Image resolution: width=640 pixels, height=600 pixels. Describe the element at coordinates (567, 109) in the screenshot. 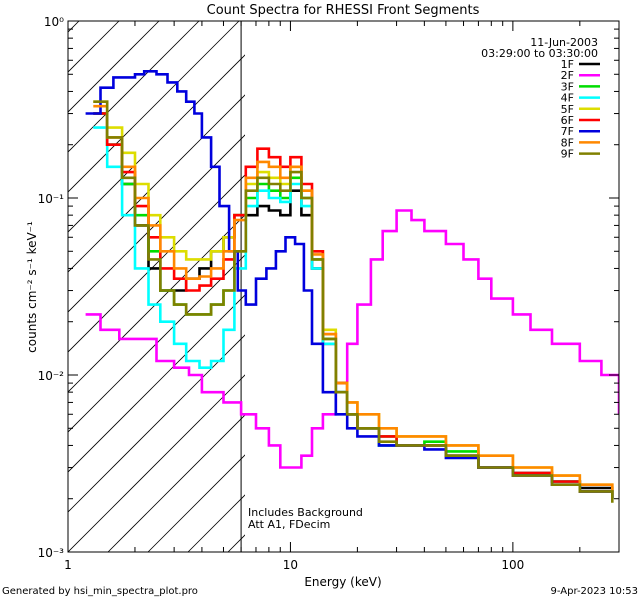

I see `legend-label: 5F` at that location.